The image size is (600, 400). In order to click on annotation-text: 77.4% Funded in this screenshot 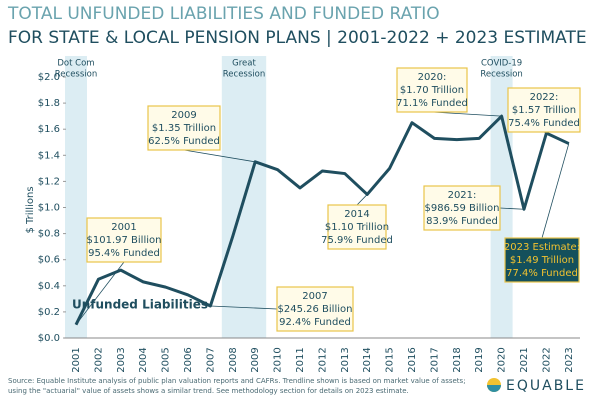, I will do `click(542, 273)`.